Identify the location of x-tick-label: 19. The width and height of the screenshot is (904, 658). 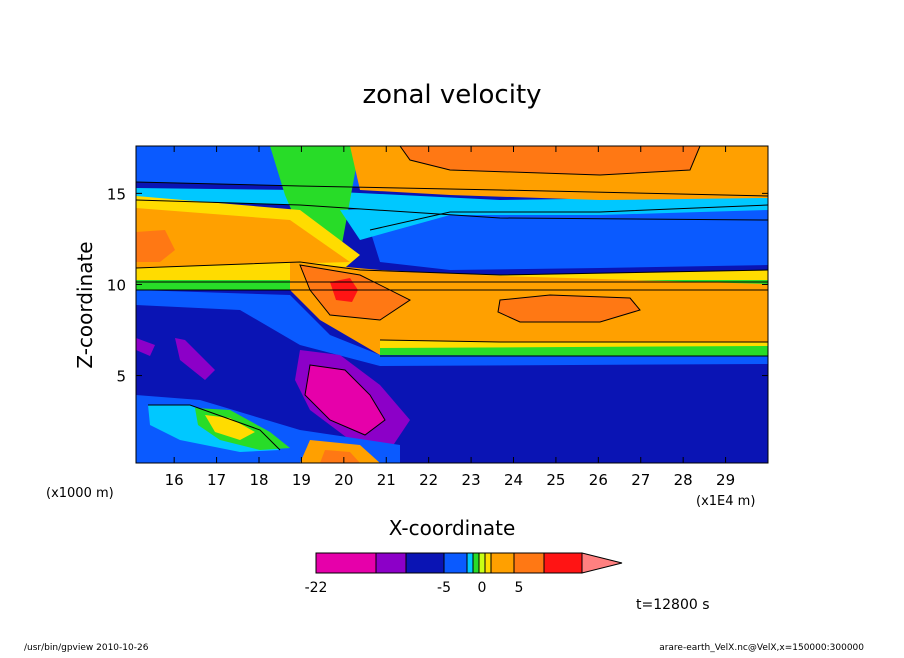
(301, 480).